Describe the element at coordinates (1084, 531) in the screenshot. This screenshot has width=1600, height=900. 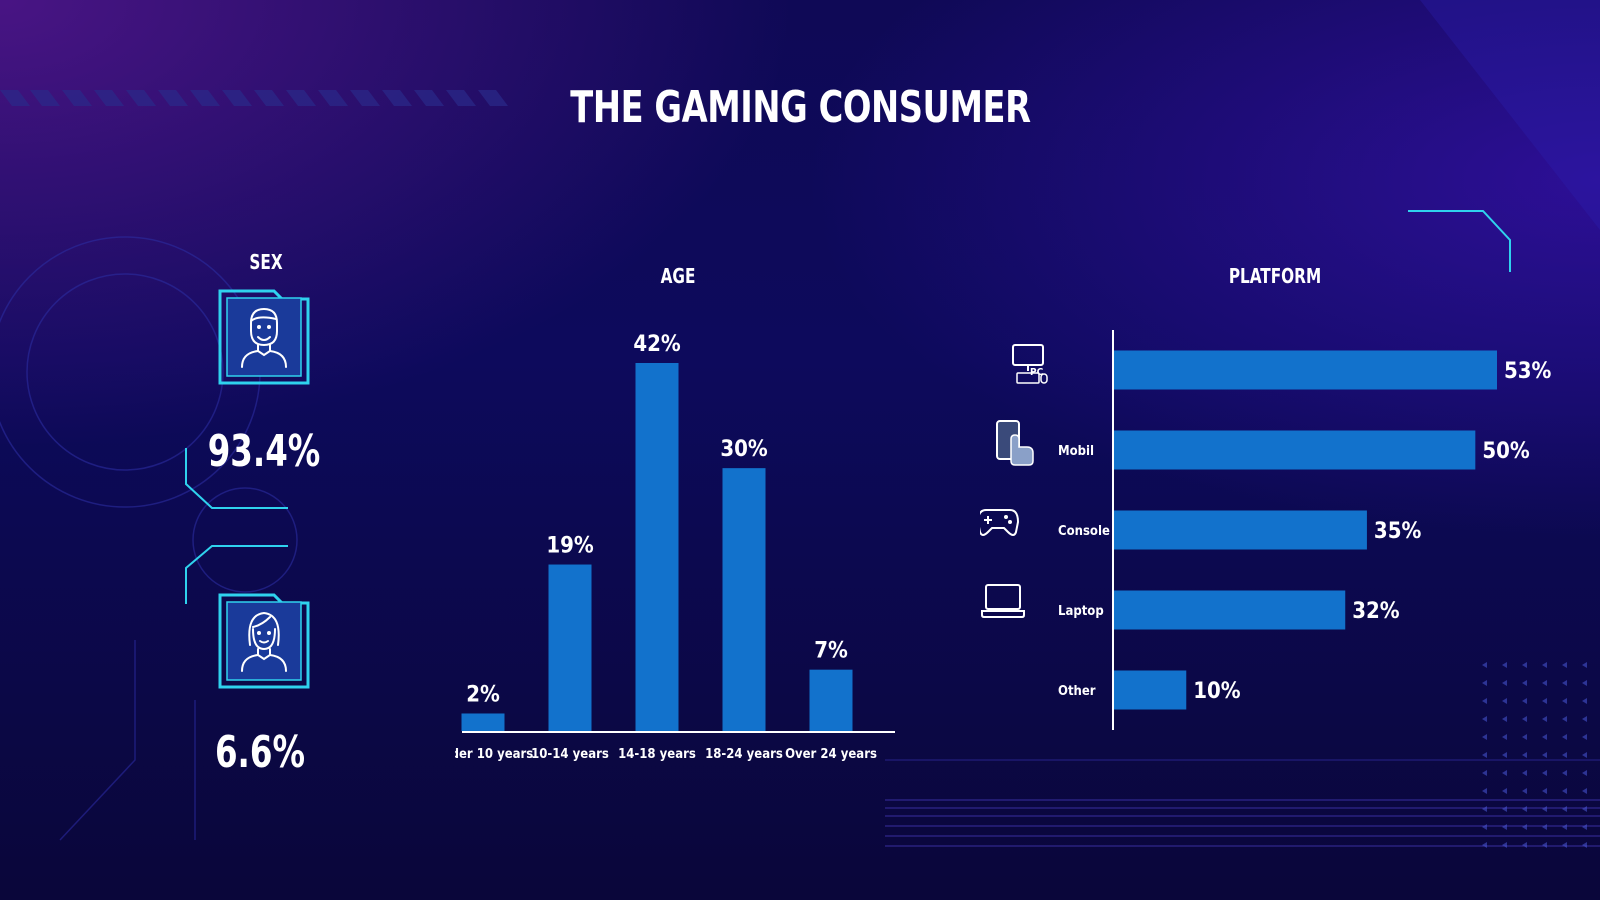
I see `platform-category-label: Console` at that location.